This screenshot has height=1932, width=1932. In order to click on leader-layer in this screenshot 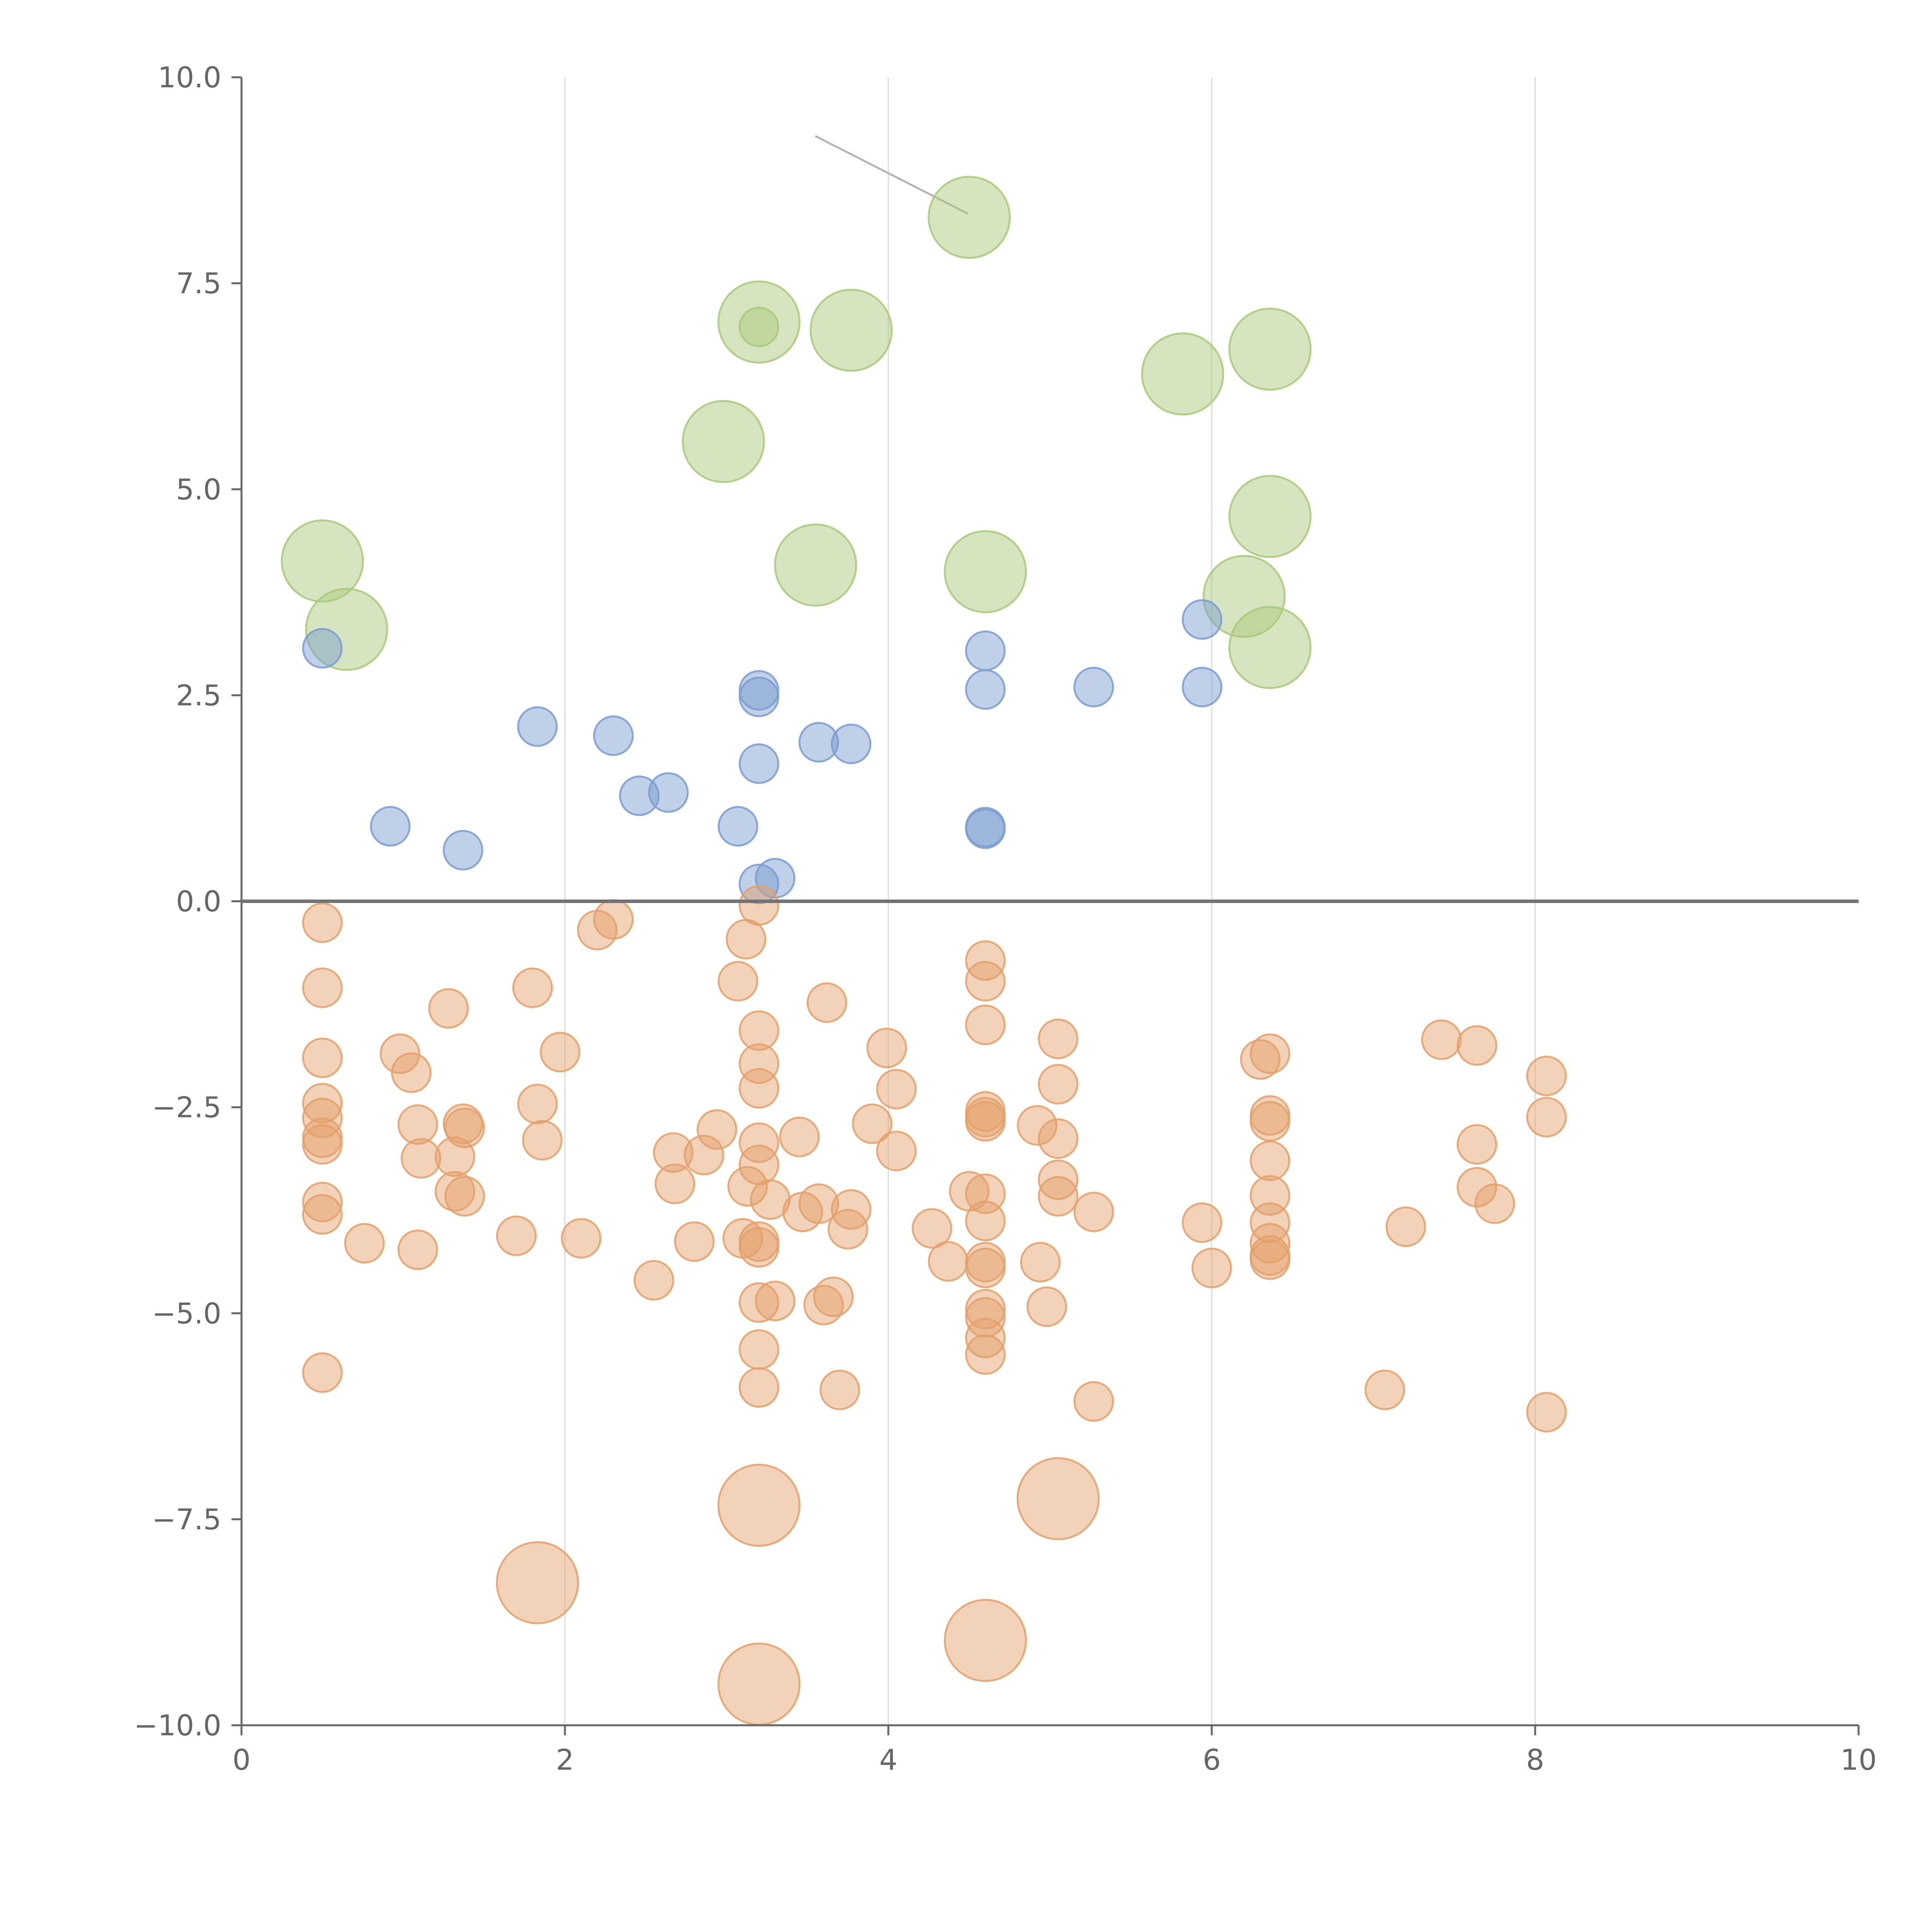, I will do `click(892, 175)`.